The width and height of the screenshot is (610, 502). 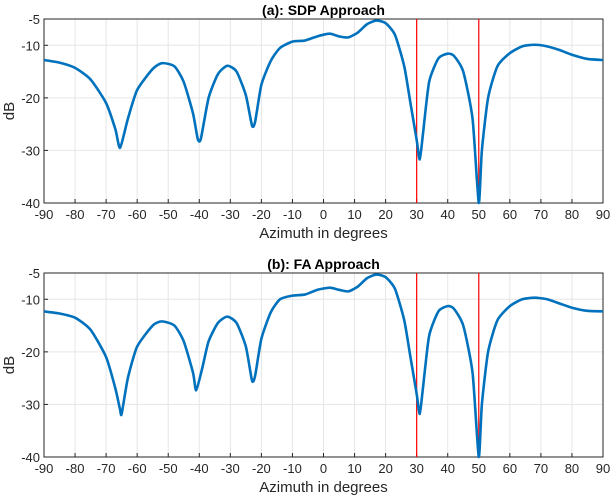 What do you see at coordinates (323, 10) in the screenshot?
I see `chart-title: (a): SDP Approach` at bounding box center [323, 10].